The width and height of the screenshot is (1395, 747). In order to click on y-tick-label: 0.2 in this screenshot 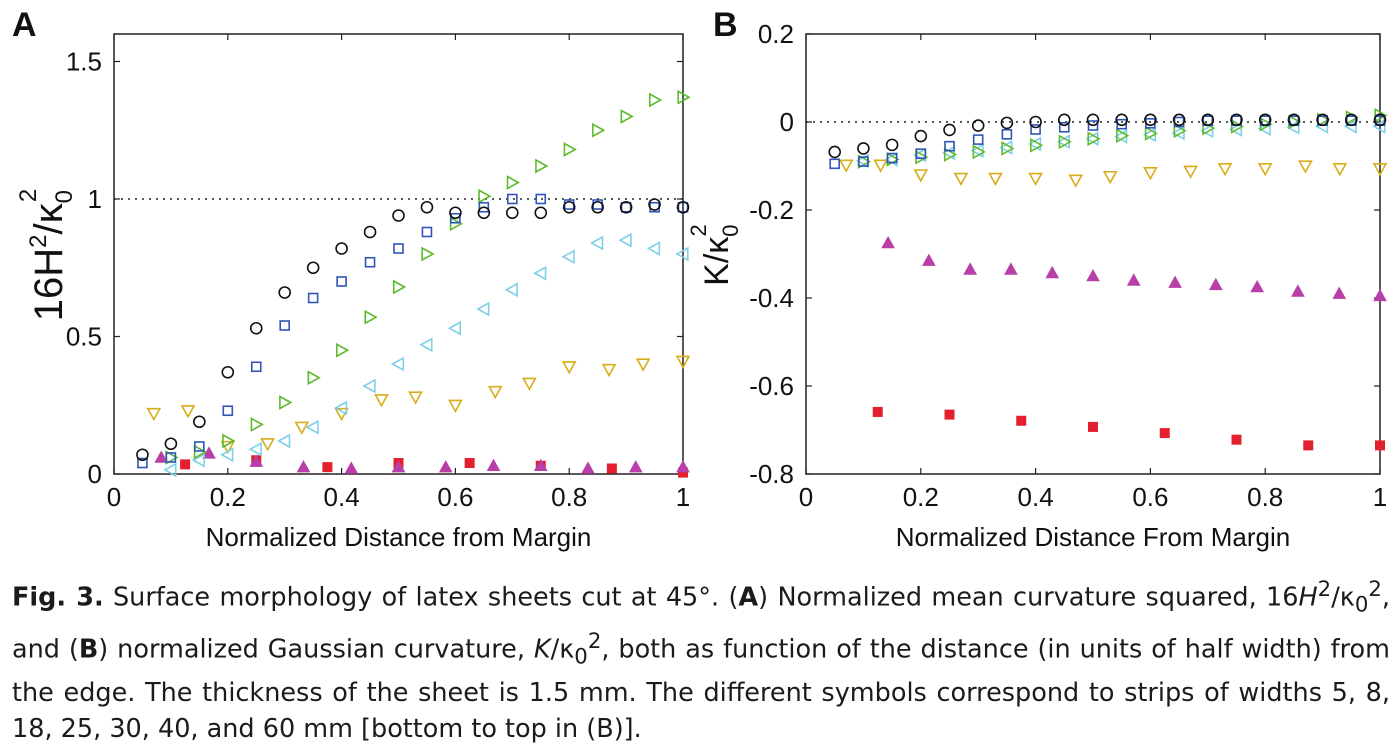, I will do `click(776, 34)`.